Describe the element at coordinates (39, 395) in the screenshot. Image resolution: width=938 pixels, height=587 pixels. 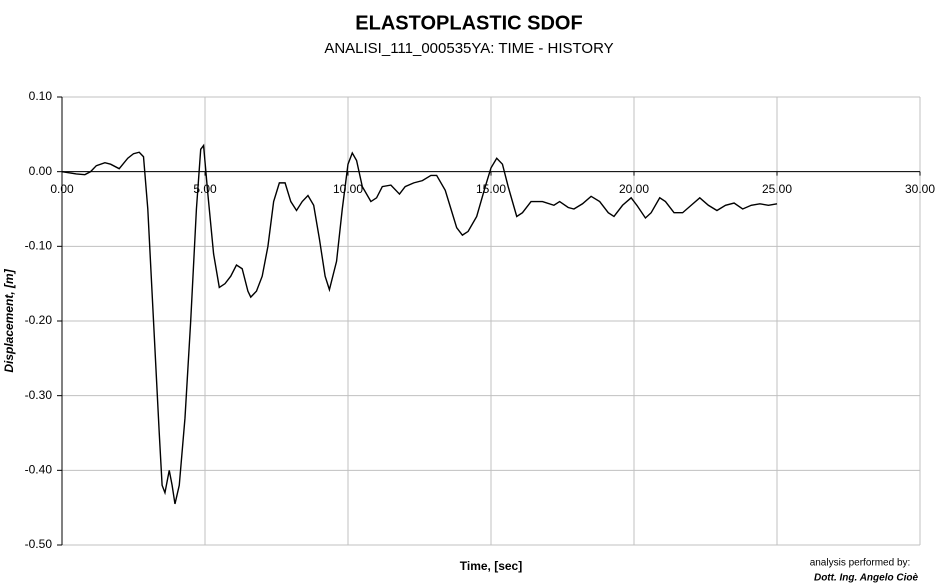
I see `y-tick-label: -0.30` at that location.